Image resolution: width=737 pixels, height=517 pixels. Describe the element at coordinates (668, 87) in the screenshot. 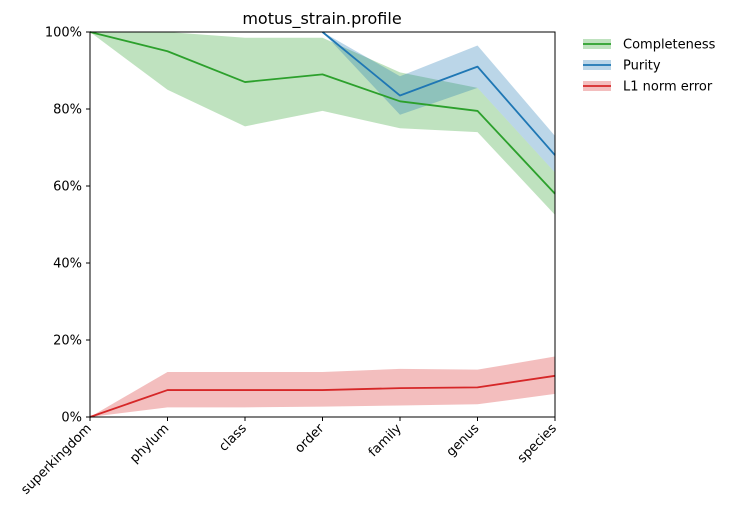

I see `l1-norm-error-legend-label: L1 norm error` at that location.